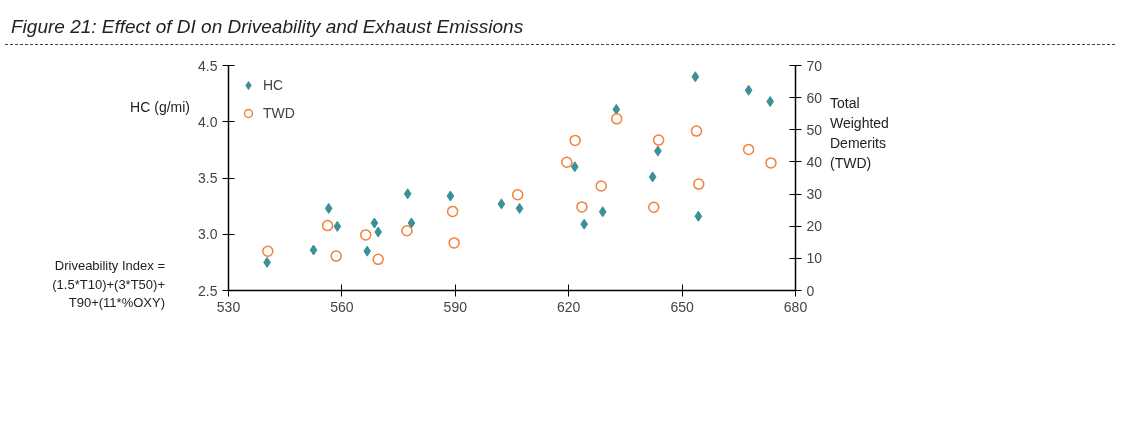  What do you see at coordinates (208, 234) in the screenshot?
I see `y-tick-label: 3.0` at bounding box center [208, 234].